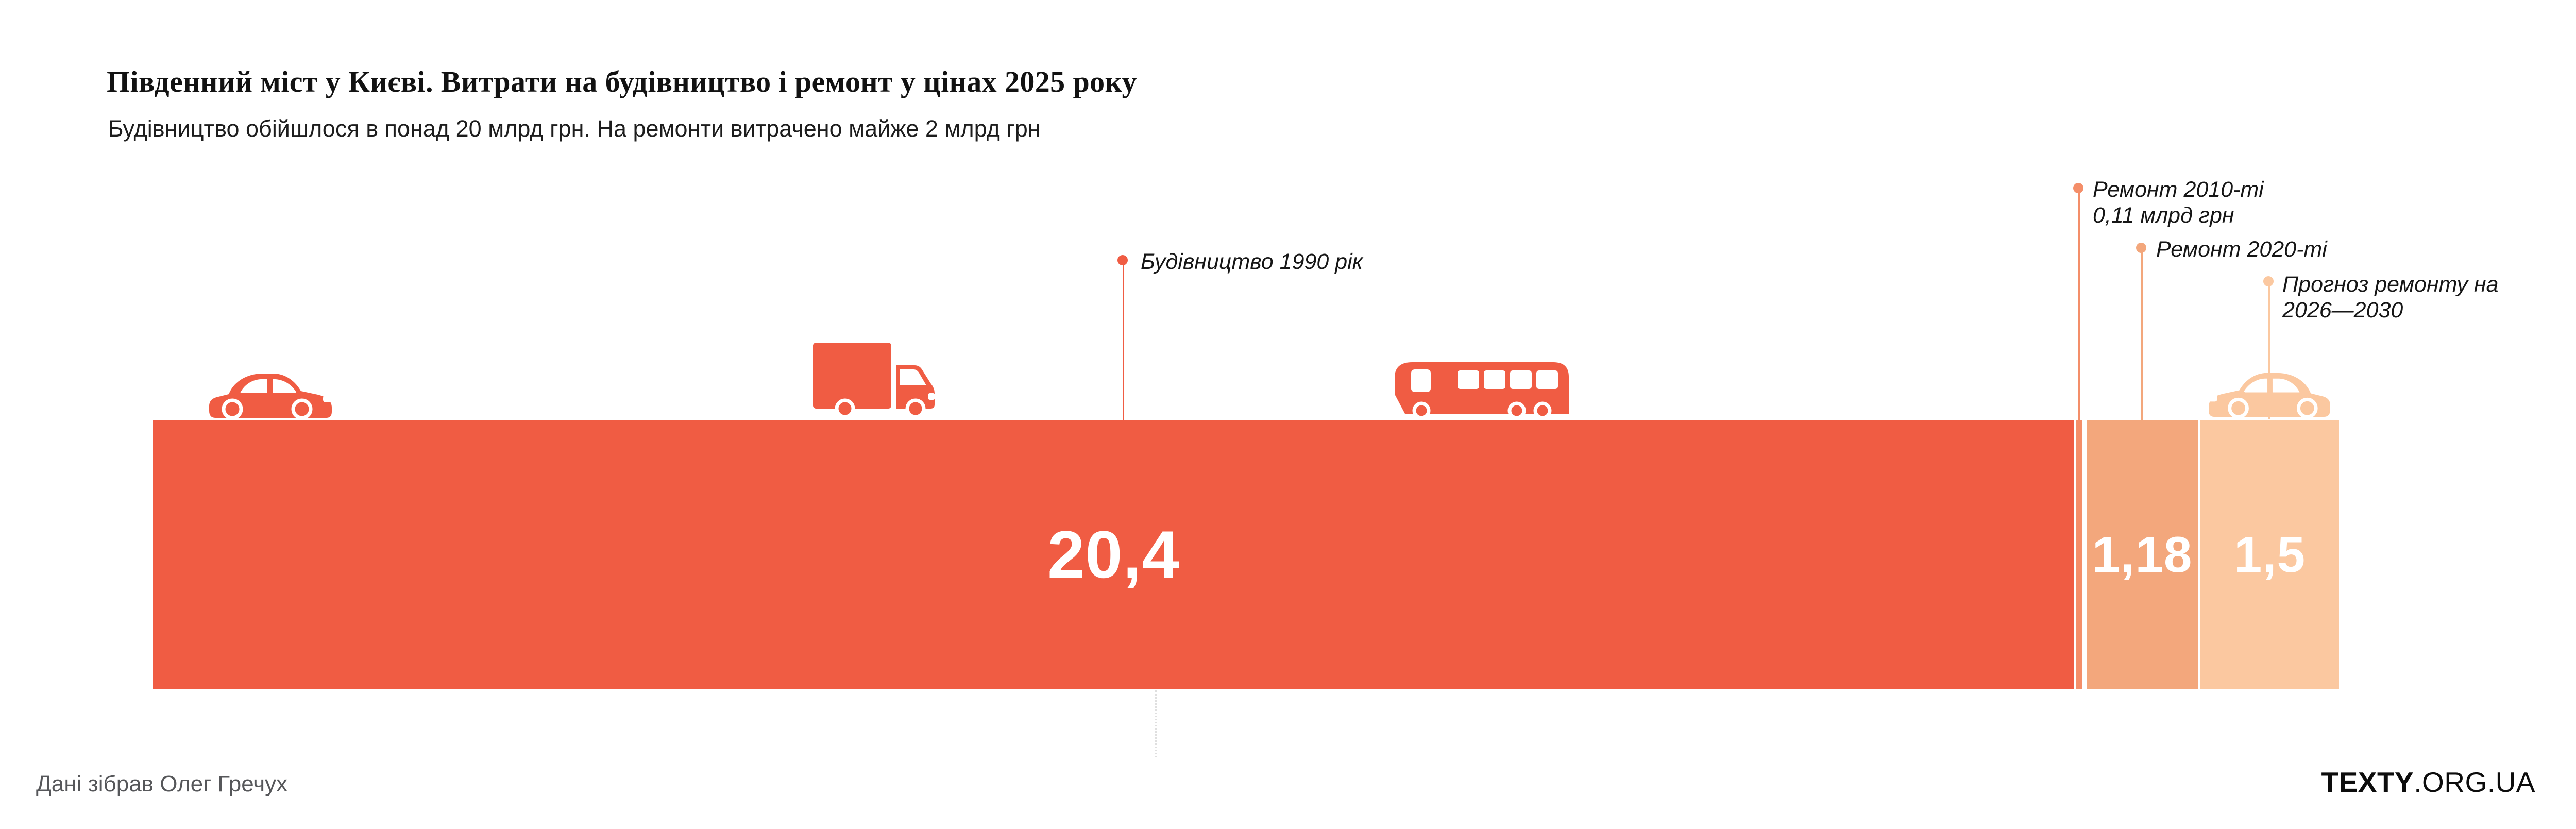 The height and width of the screenshot is (829, 2576). I want to click on texty-logo-domain: .ORG.UA, so click(2474, 782).